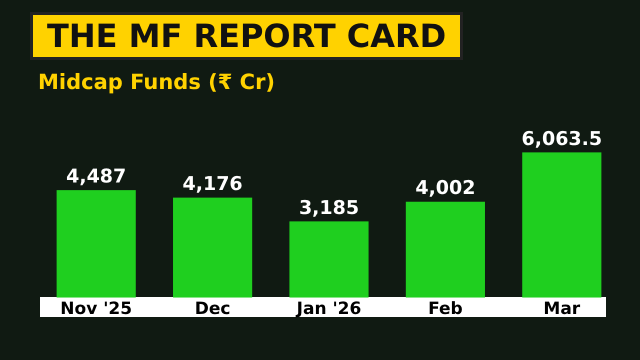 Image resolution: width=640 pixels, height=360 pixels. Describe the element at coordinates (96, 177) in the screenshot. I see `data-label: 4,487` at that location.